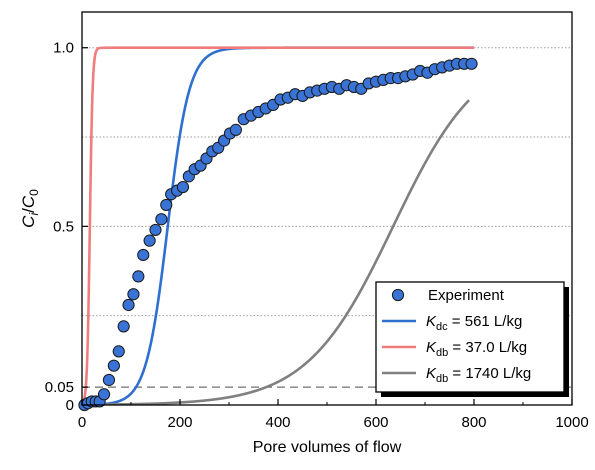  What do you see at coordinates (30, 208) in the screenshot?
I see `y-axis-label: Ci/C0` at bounding box center [30, 208].